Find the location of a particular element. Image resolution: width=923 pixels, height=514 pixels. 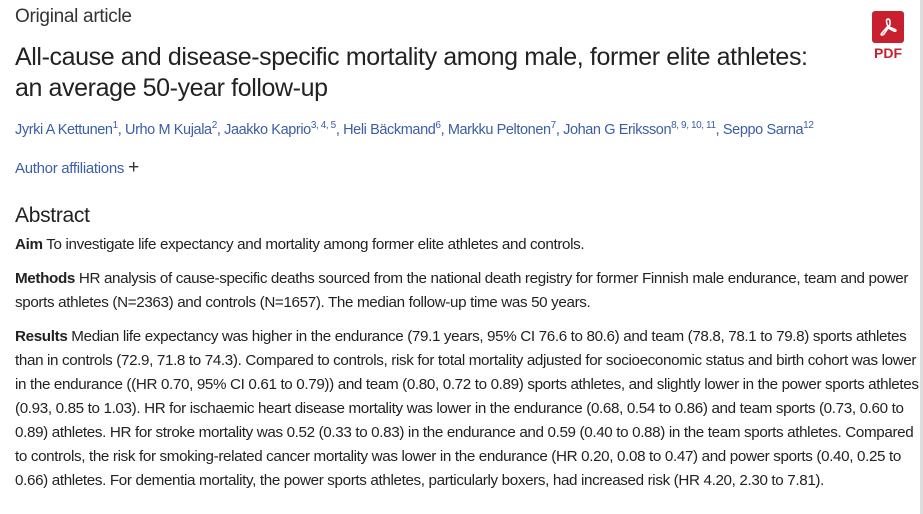

author-link: Johan G Eriksson8, 9, 10, 11 is located at coordinates (639, 129).